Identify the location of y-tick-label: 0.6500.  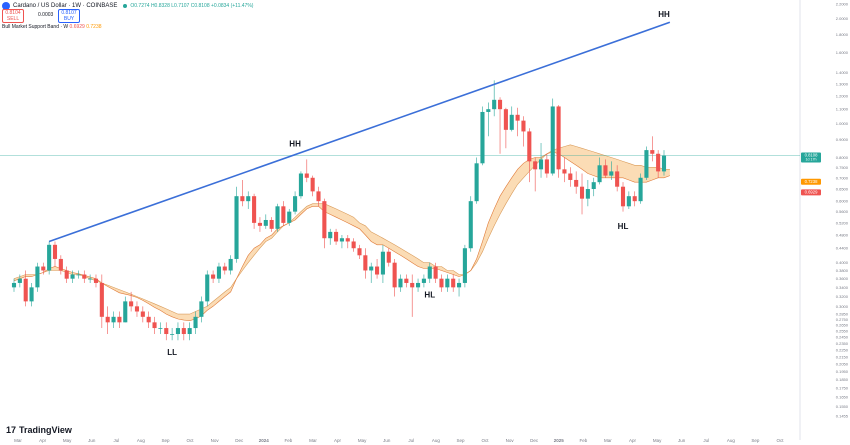
(842, 189).